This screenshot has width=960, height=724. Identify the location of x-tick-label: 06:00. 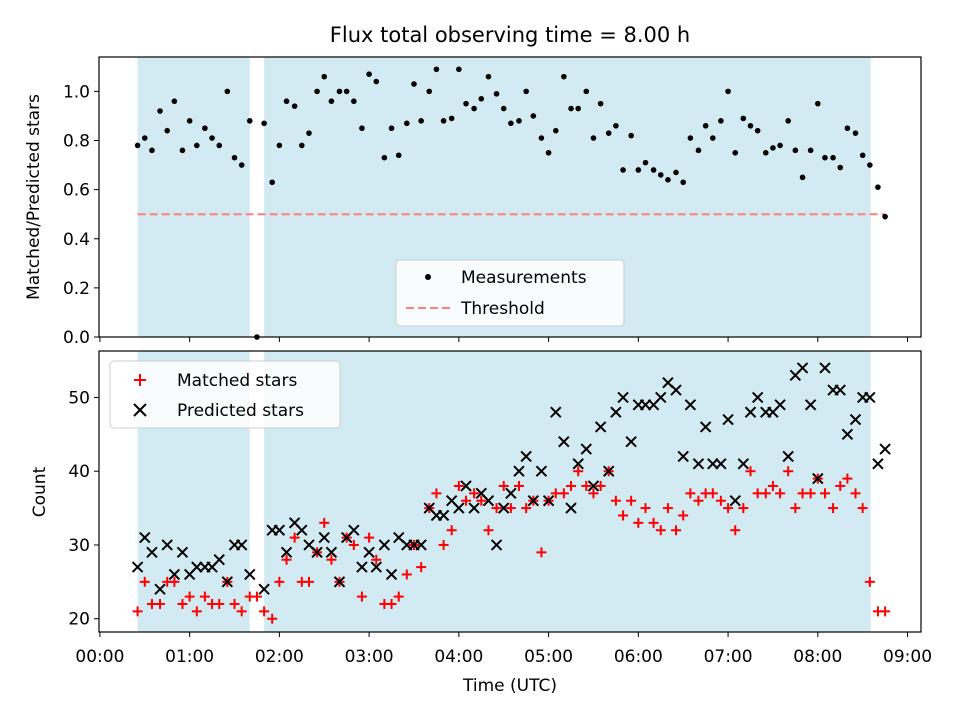
(638, 657).